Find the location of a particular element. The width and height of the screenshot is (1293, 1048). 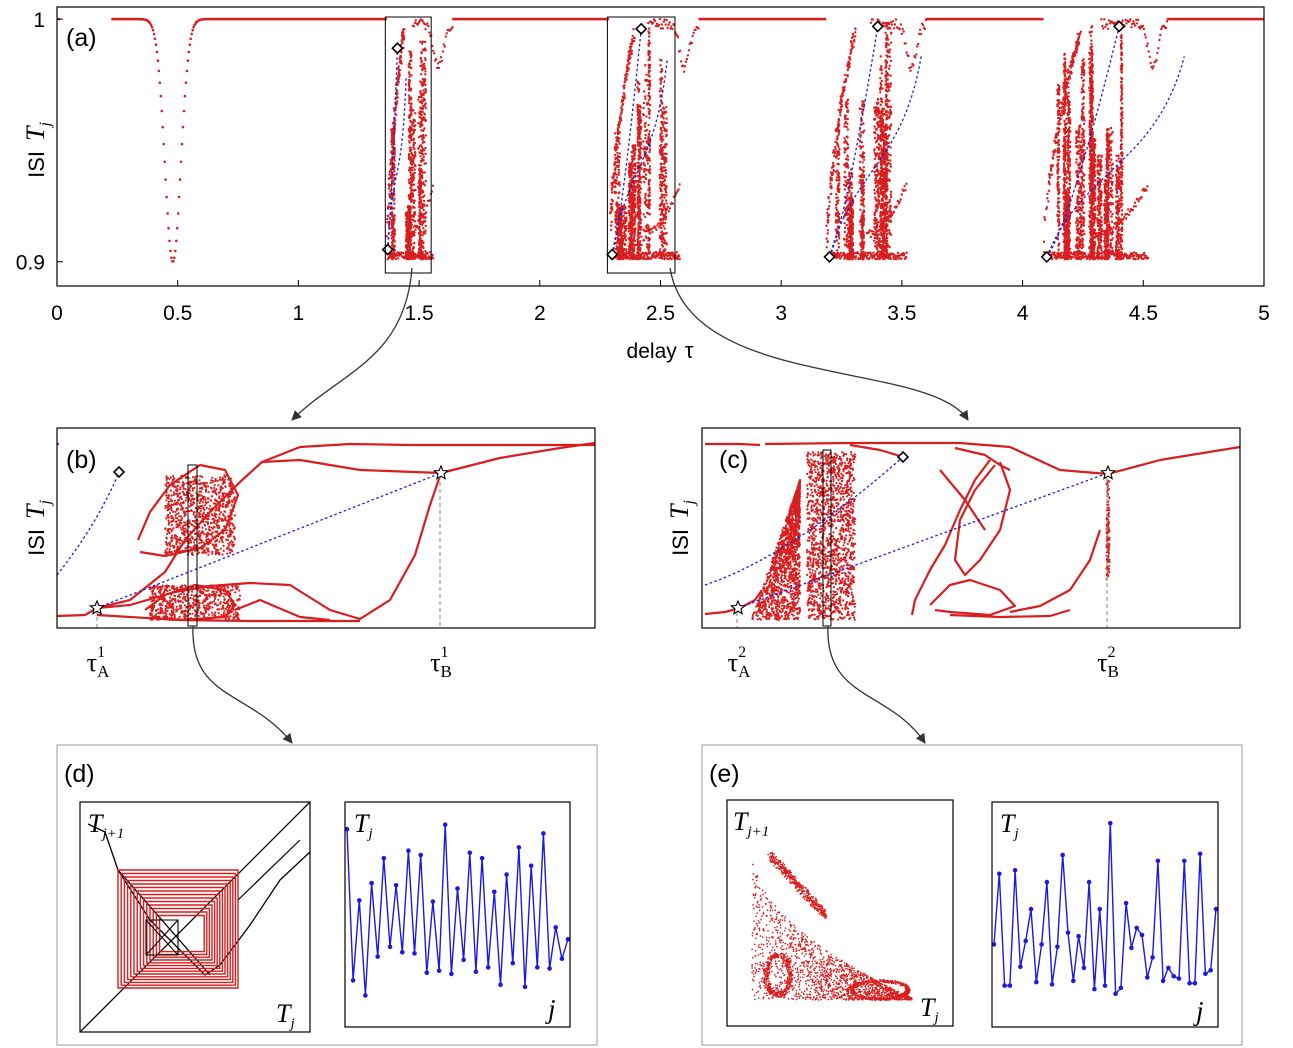

x-tick-label: 4 is located at coordinates (1023, 313).